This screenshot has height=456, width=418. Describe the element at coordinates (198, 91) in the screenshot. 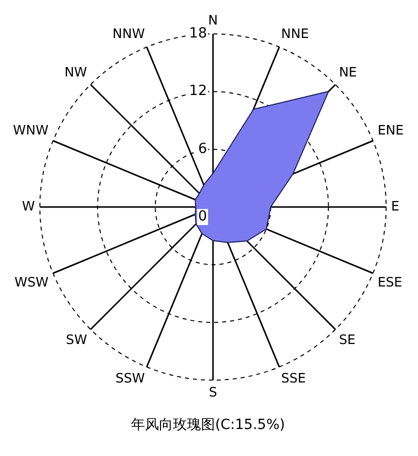

I see `y-tick-label: 12` at that location.